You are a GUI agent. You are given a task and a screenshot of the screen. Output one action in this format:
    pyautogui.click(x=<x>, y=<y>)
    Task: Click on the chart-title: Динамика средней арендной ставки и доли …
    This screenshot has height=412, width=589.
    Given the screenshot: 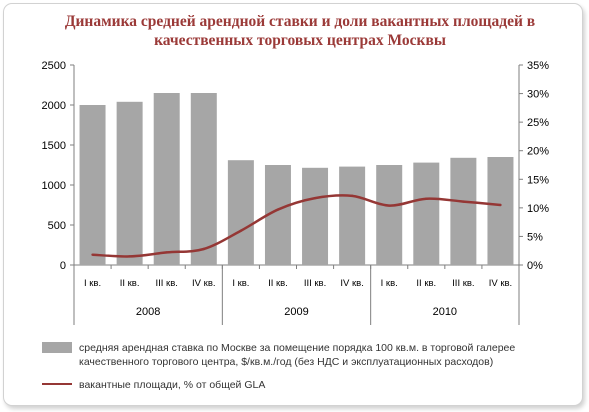 What is the action you would take?
    pyautogui.click(x=300, y=31)
    